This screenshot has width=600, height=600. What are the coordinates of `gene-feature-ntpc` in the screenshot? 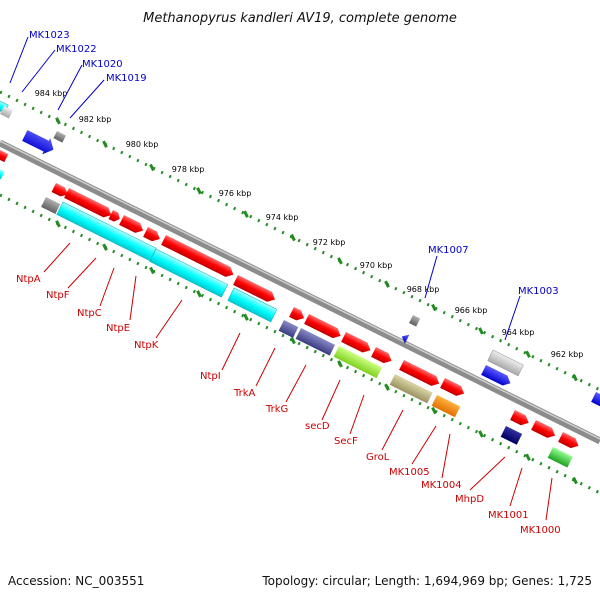 It's located at (115, 216).